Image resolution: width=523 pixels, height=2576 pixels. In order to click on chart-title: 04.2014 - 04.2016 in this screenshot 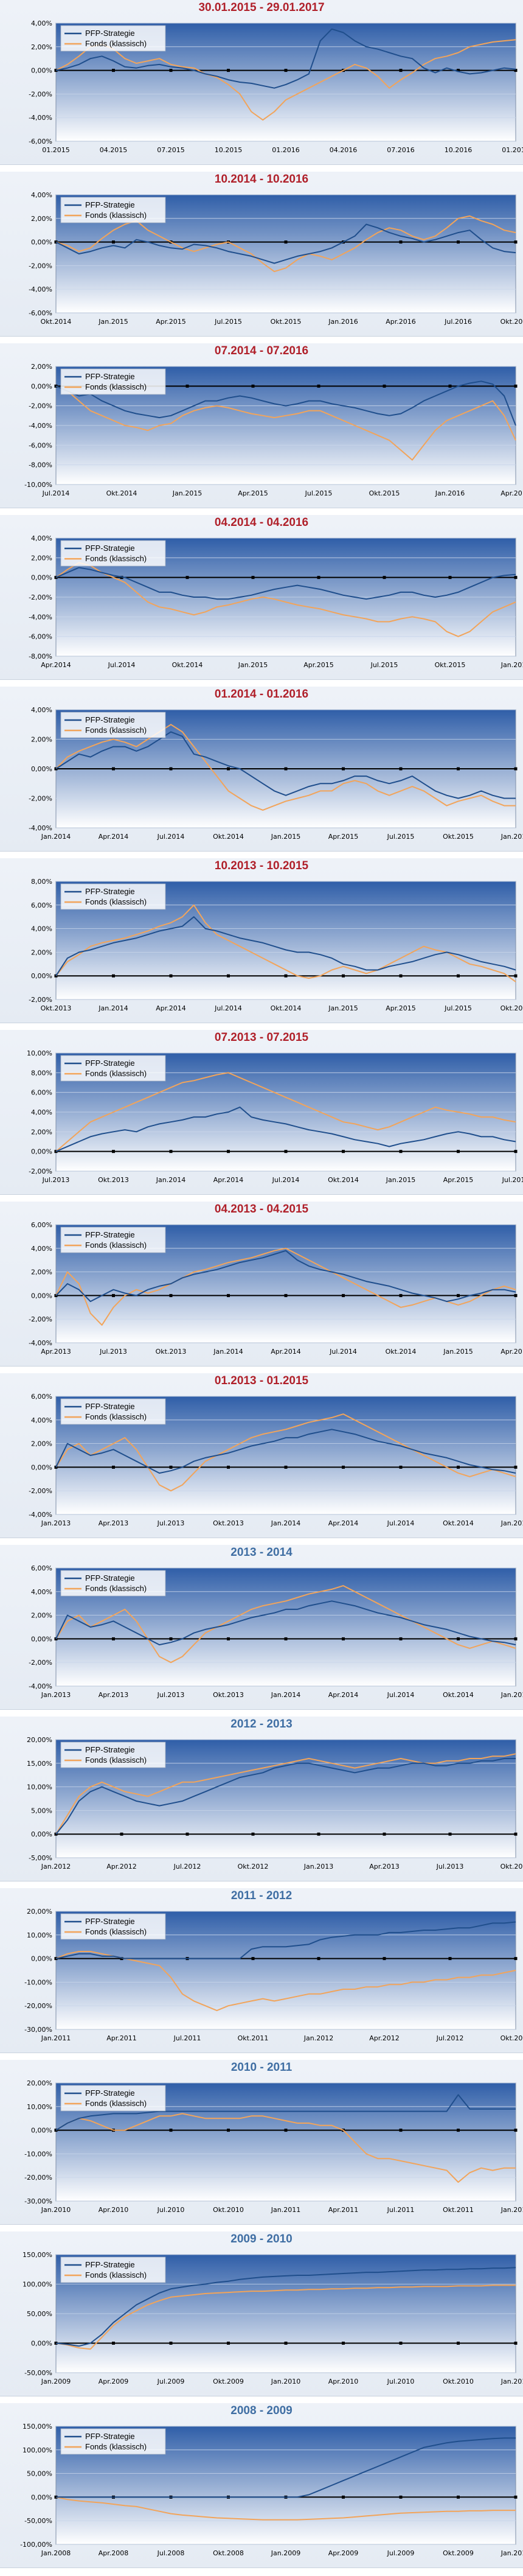, I will do `click(261, 522)`.